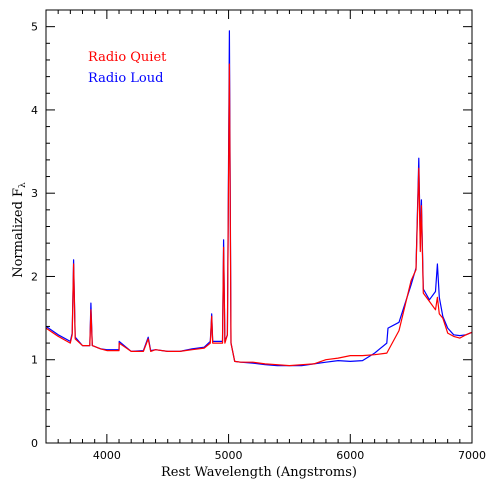 The width and height of the screenshot is (492, 491). I want to click on y-axis-label: Normalized Fλ, so click(19, 230).